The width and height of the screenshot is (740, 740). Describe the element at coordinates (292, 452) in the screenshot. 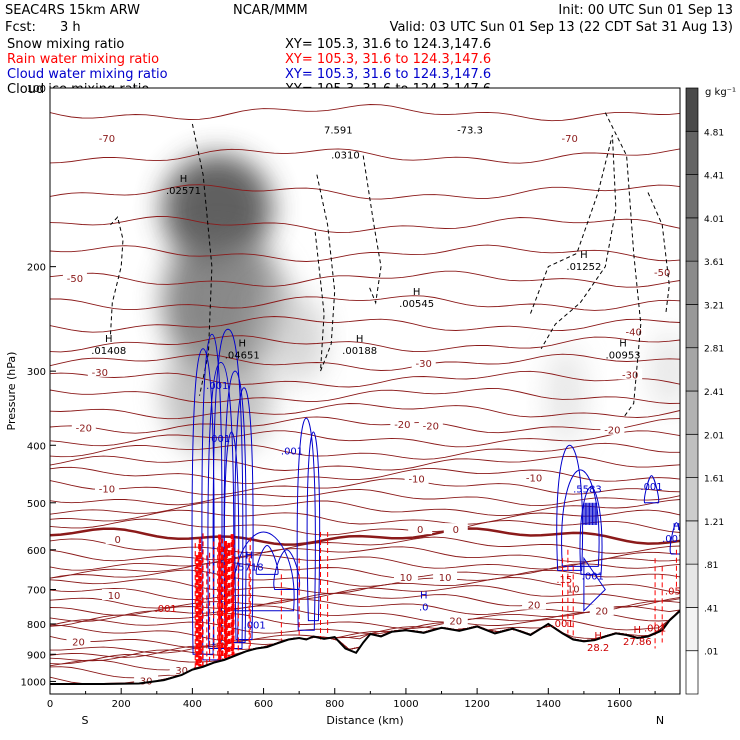

I see `cloud-water-max-value-6: .001` at that location.